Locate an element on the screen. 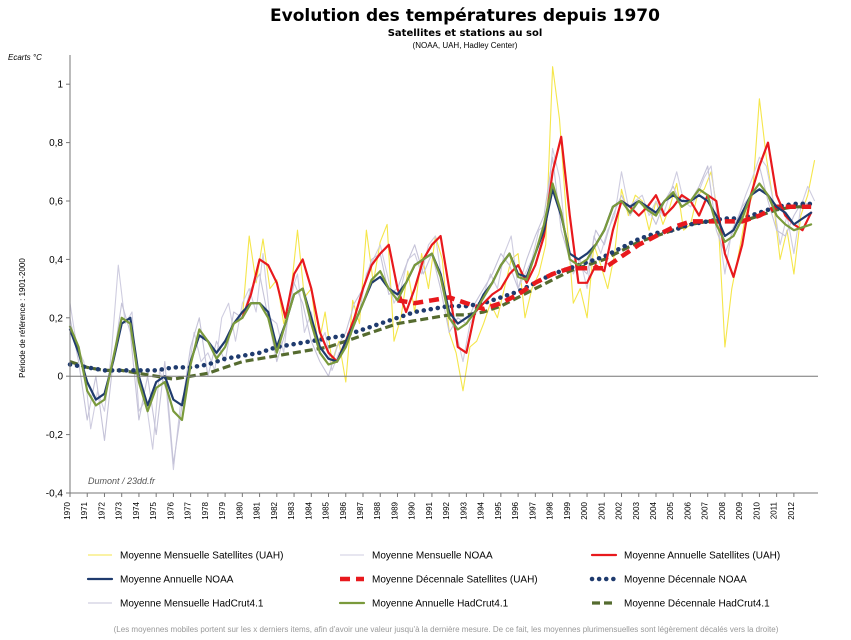 The width and height of the screenshot is (851, 640). legend-item: Moyenne Mensuelle HadCrut4.1 is located at coordinates (176, 604).